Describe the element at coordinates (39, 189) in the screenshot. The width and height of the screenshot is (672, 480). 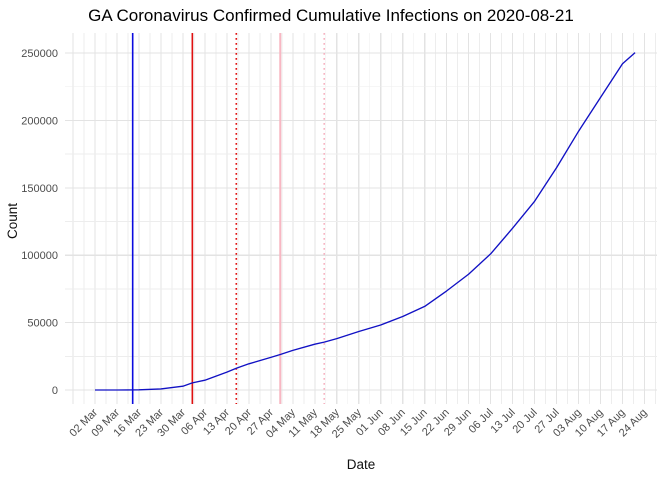
I see `y-tick-label: 150000` at that location.